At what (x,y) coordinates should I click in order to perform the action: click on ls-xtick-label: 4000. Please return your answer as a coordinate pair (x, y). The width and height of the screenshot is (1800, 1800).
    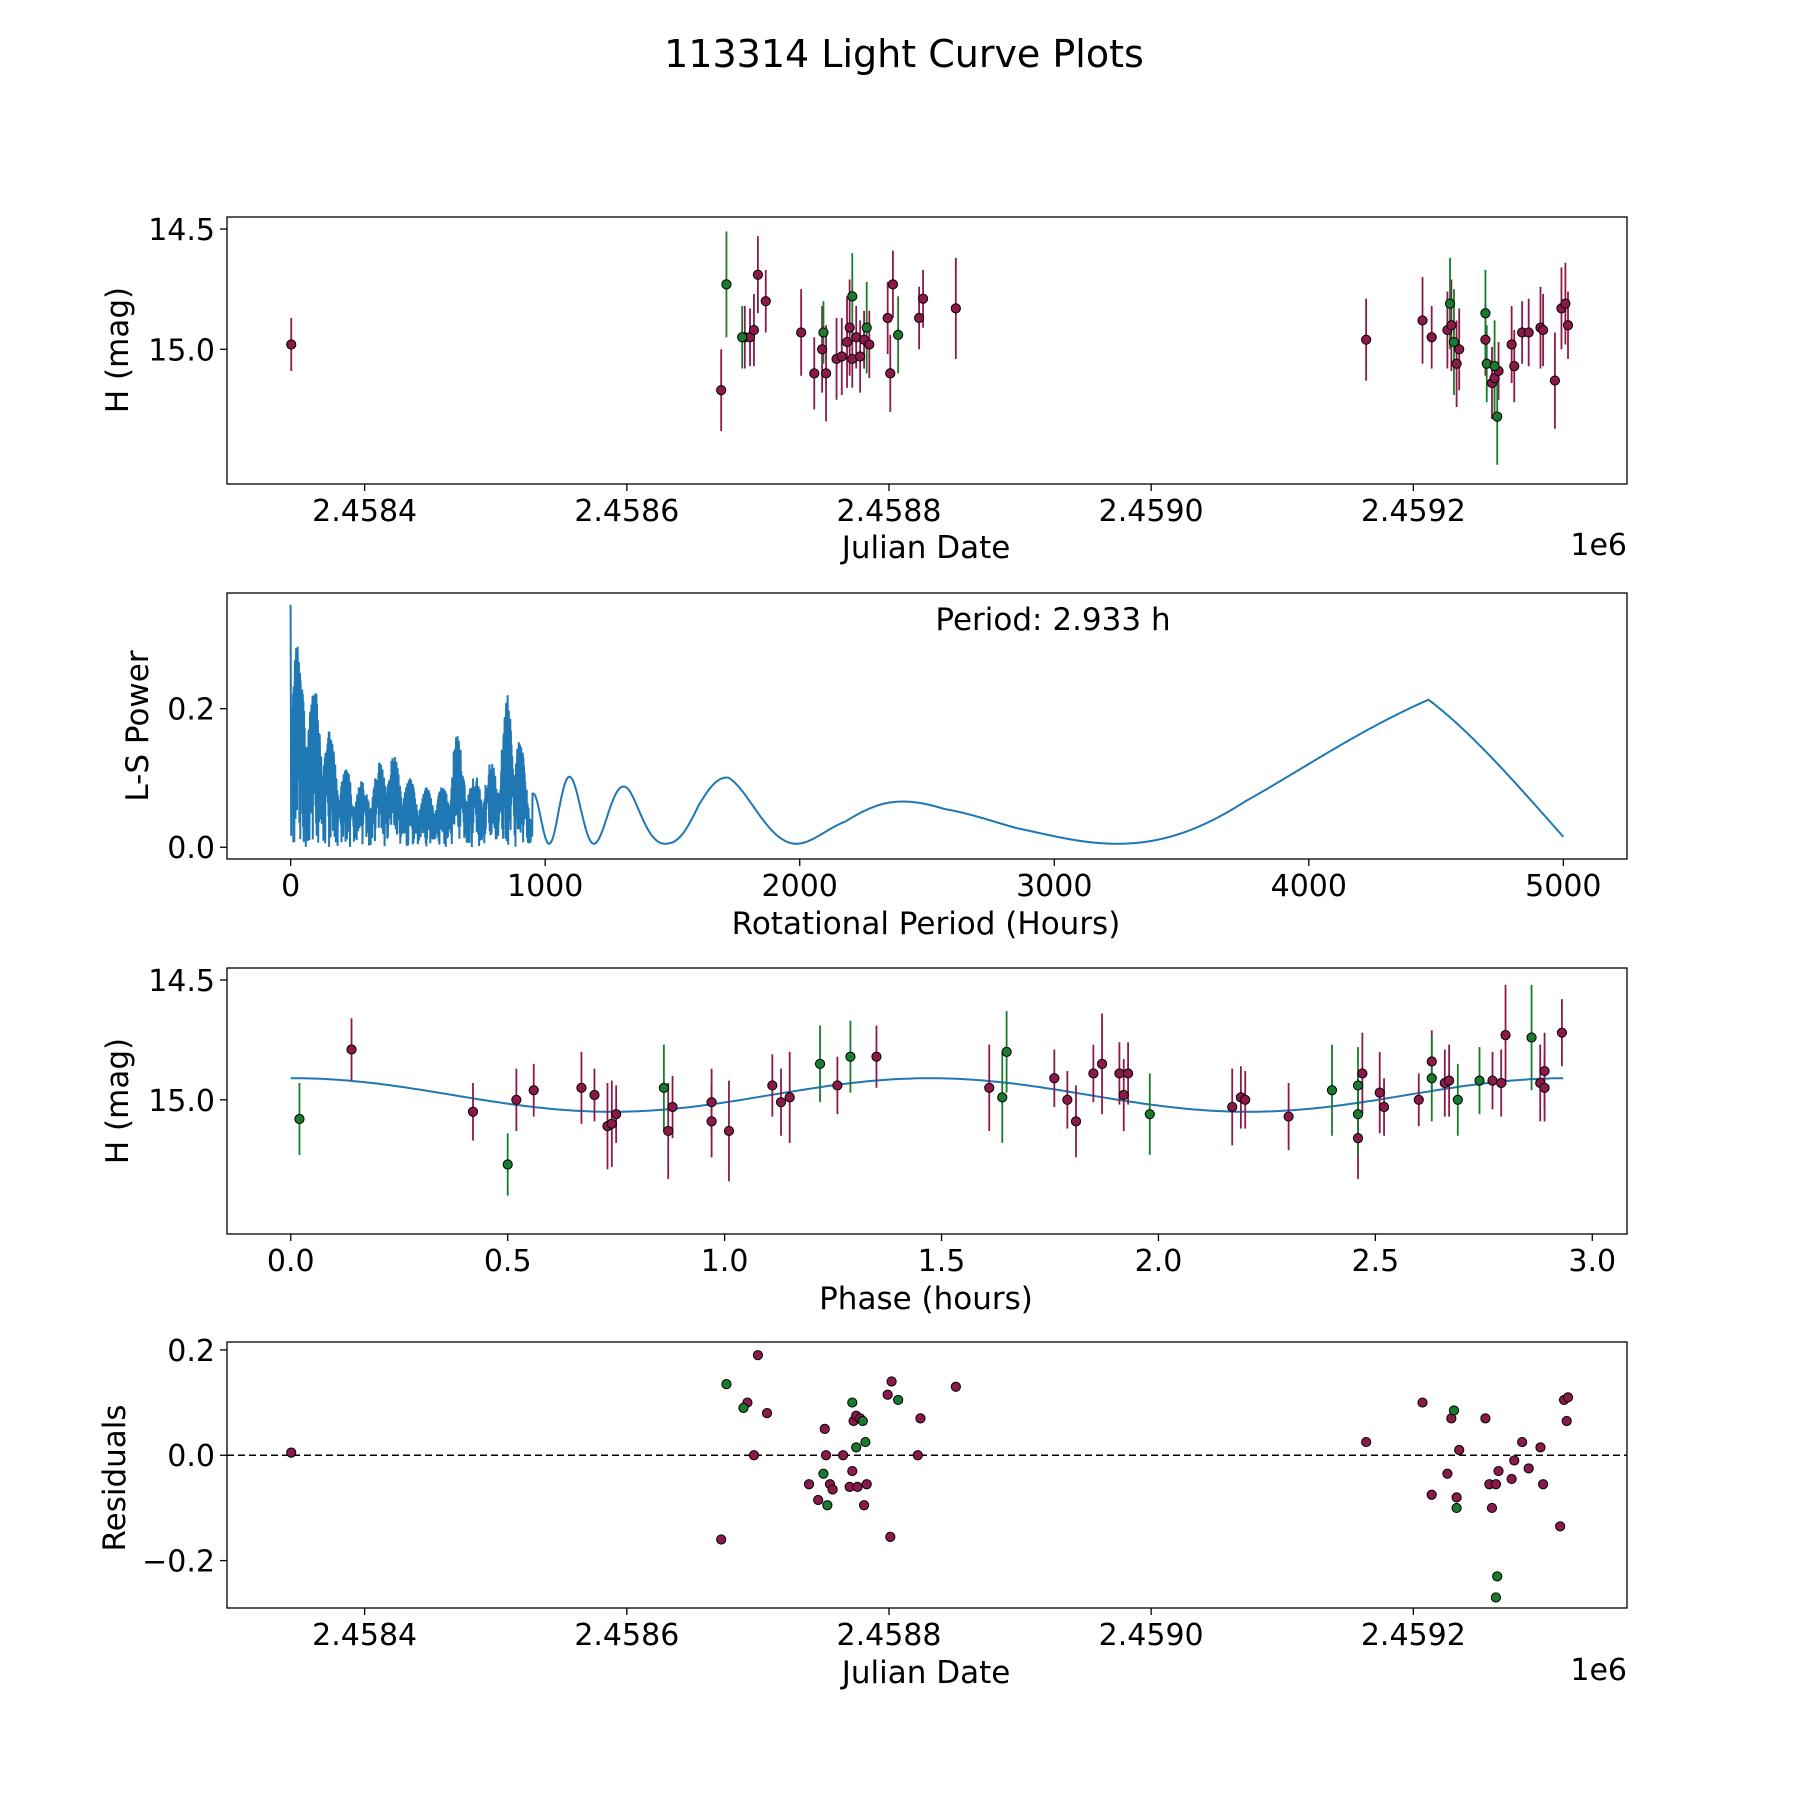
    Looking at the image, I should click on (1309, 886).